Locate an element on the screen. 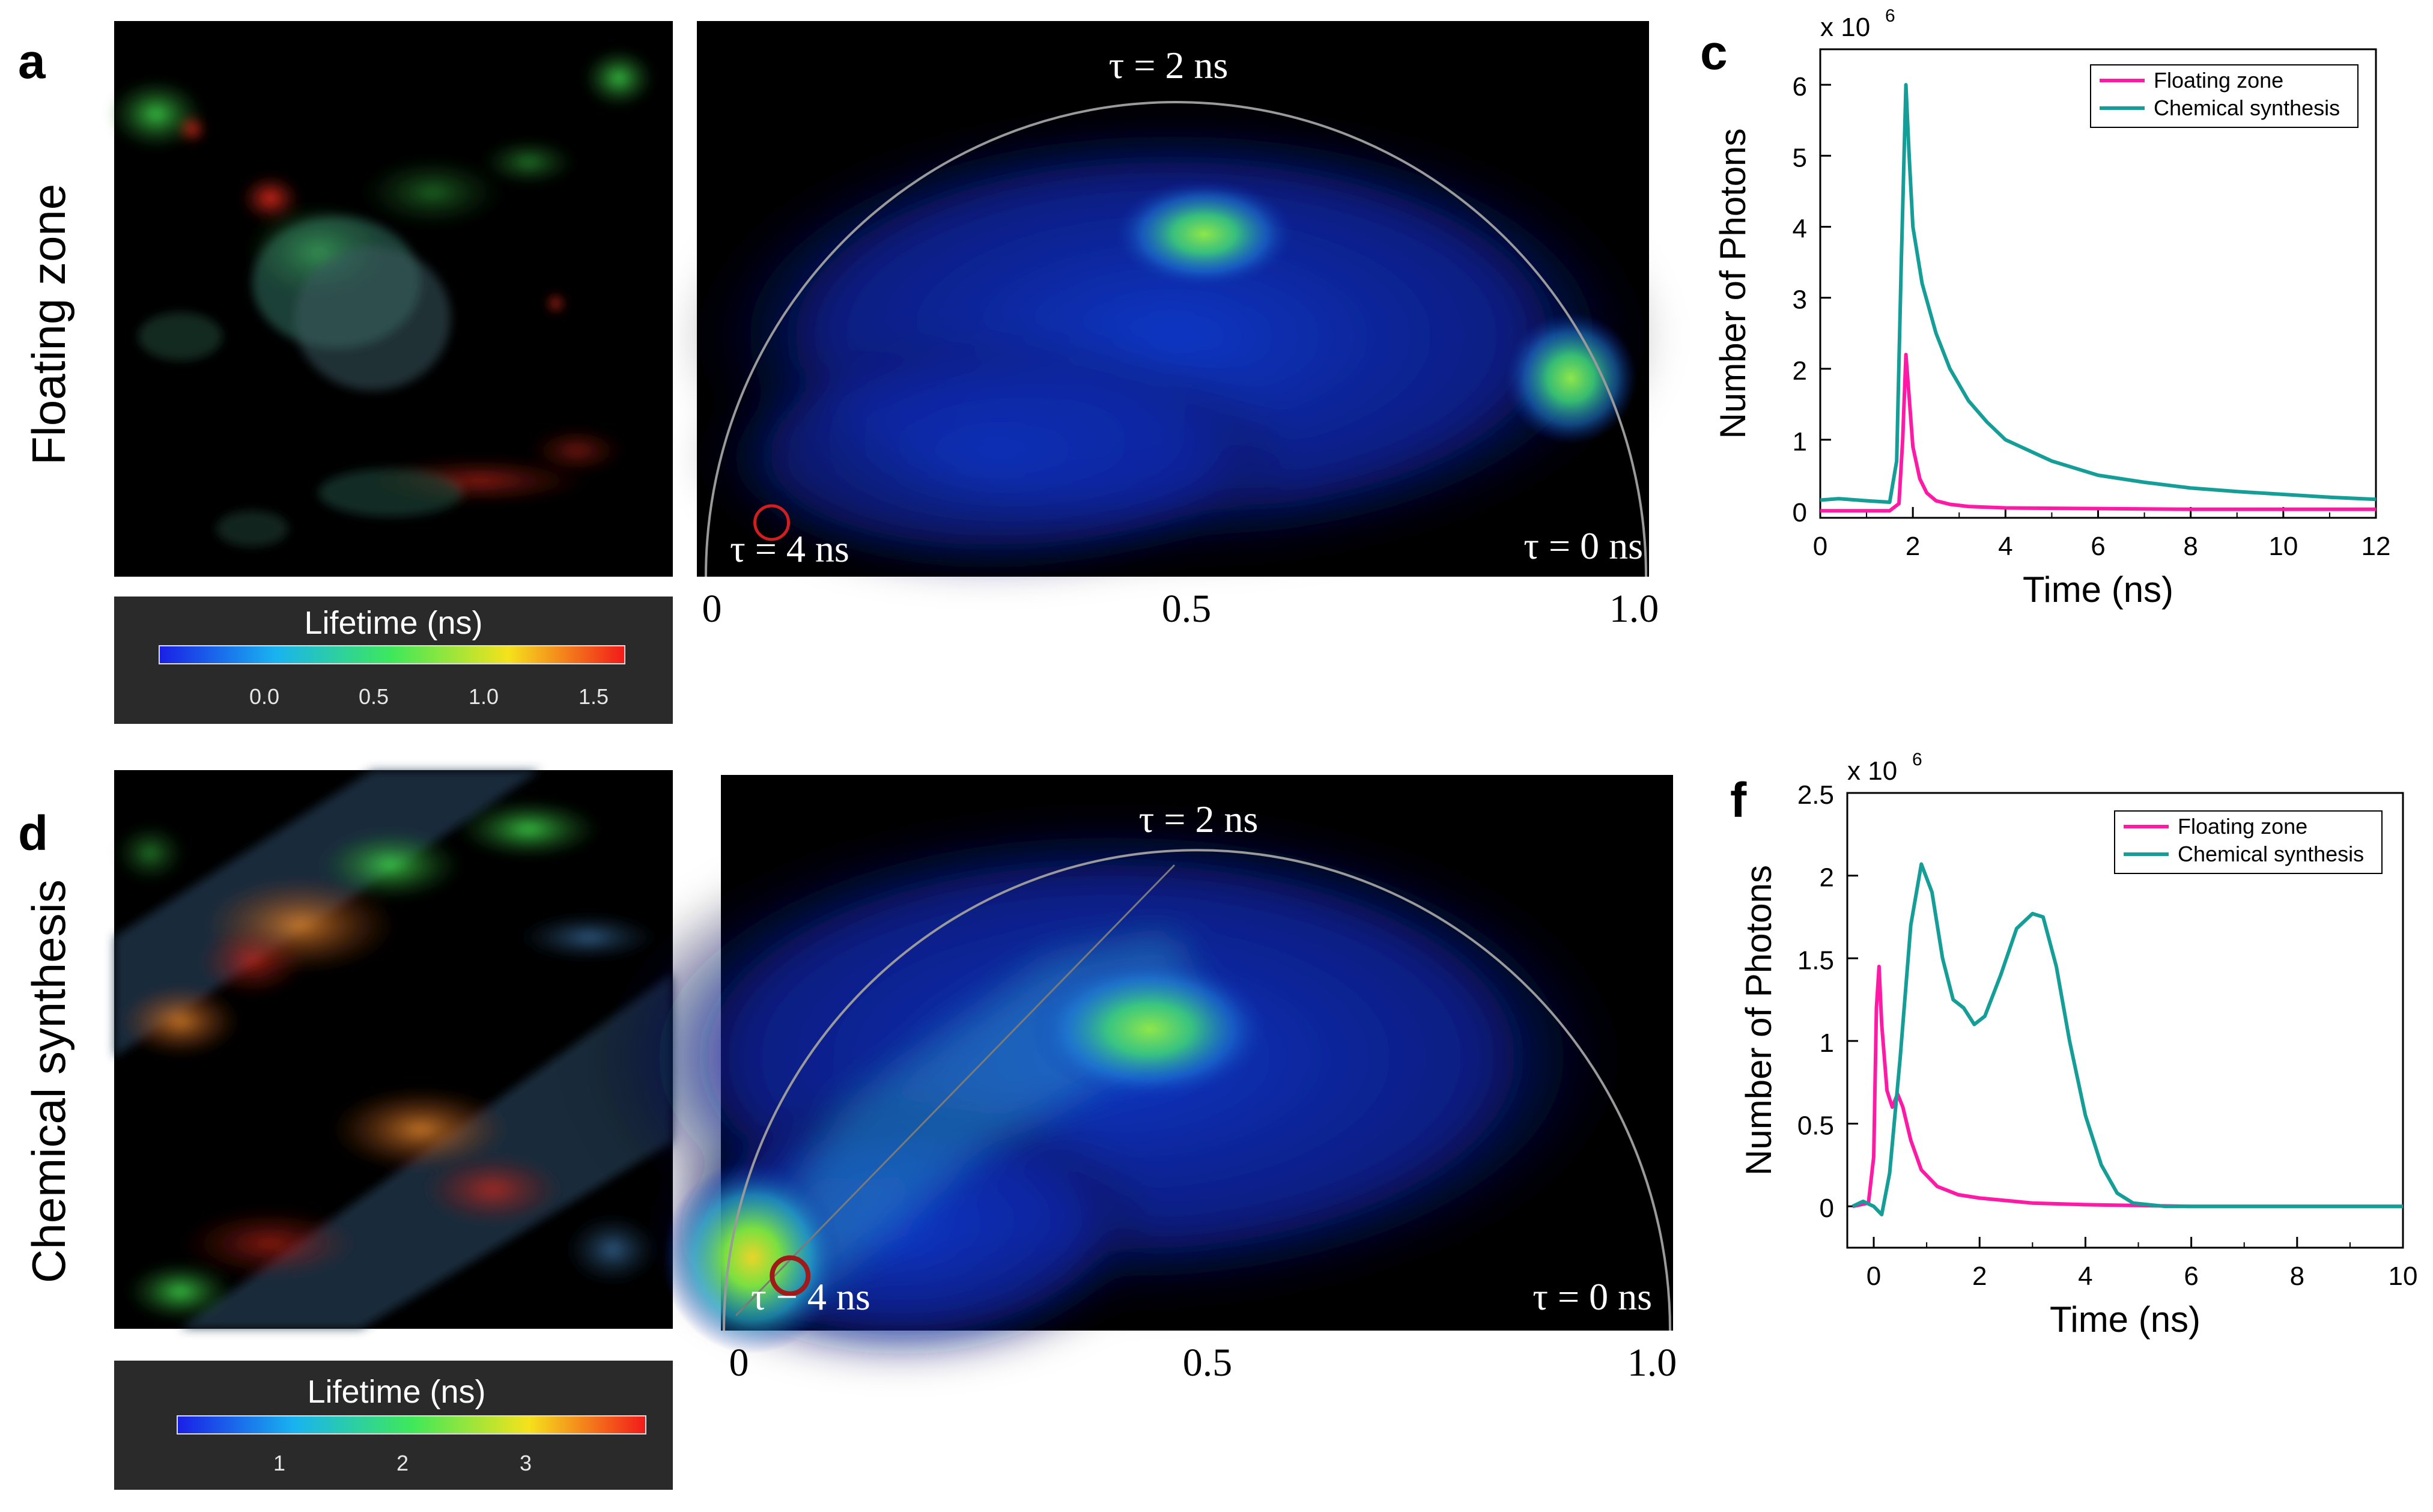  y-tick-label: 0.5 is located at coordinates (1815, 1126).